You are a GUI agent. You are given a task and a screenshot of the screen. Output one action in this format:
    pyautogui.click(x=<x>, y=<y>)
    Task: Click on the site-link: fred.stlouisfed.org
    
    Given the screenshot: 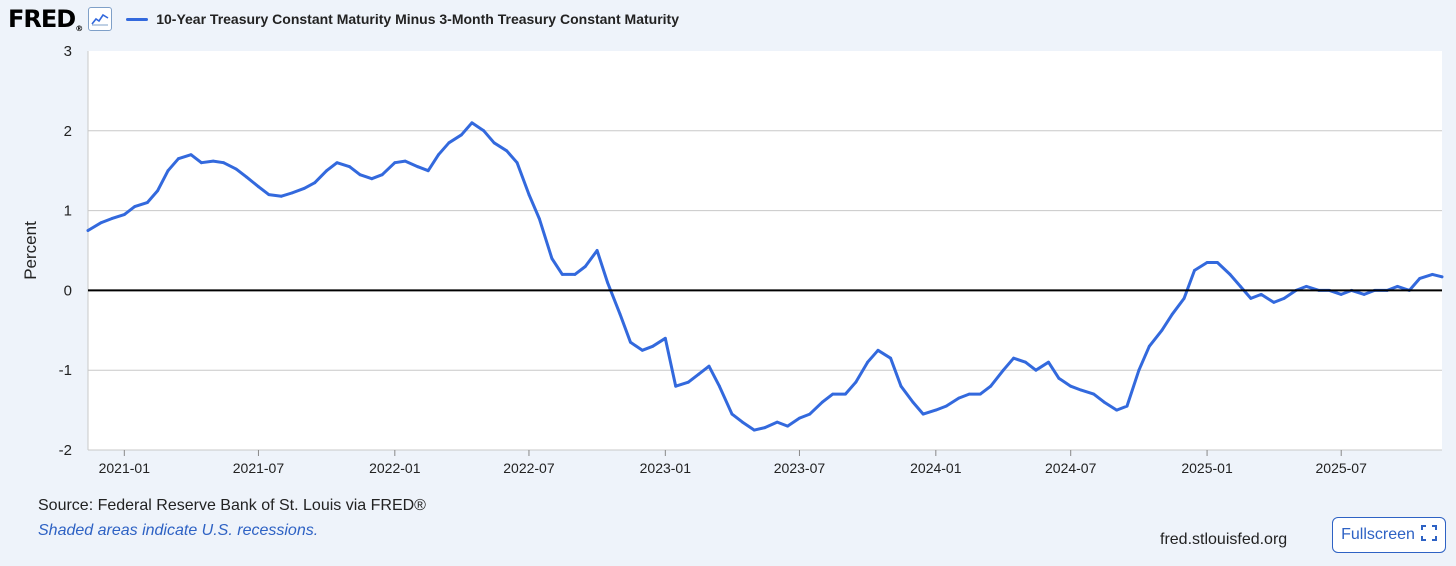 What is the action you would take?
    pyautogui.click(x=1224, y=539)
    